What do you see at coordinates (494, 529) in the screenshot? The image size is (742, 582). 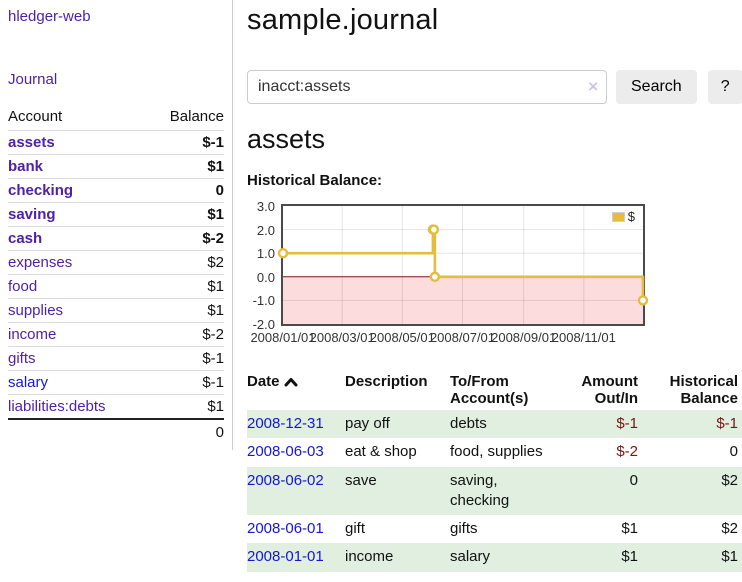 I see `register-row: 2008-06-01 gift gifts $1 $2` at bounding box center [494, 529].